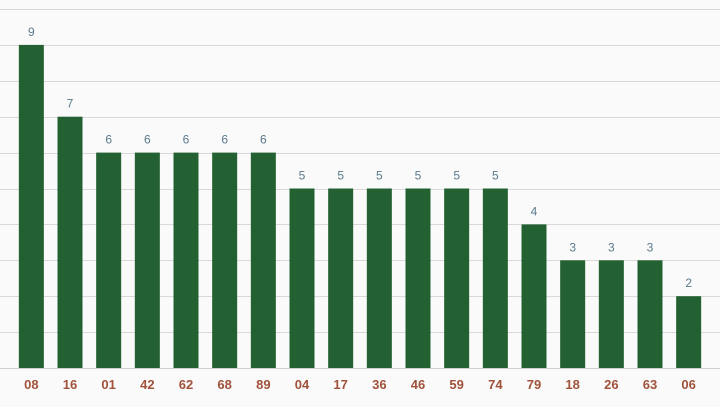  What do you see at coordinates (31, 384) in the screenshot?
I see `x-tick-label-08: 08` at bounding box center [31, 384].